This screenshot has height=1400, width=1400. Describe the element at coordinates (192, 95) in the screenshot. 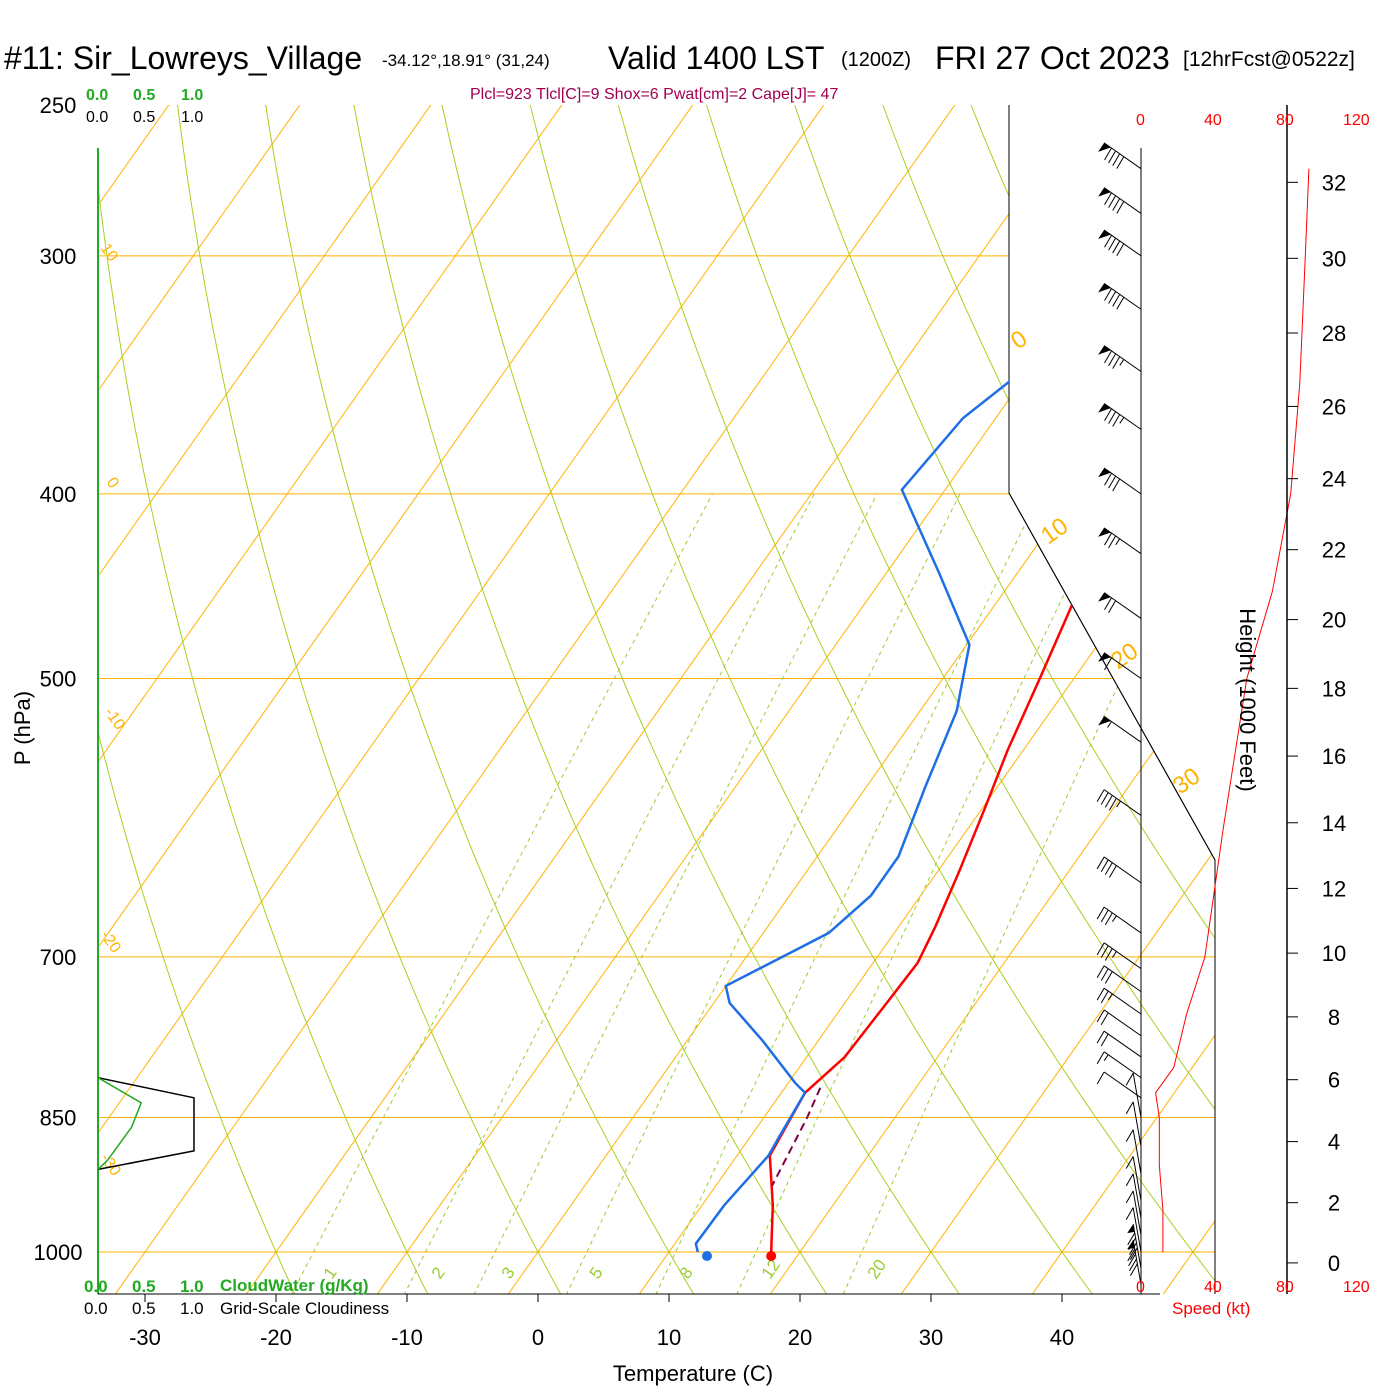

I see `cw-scale-top-2: 1.0` at that location.